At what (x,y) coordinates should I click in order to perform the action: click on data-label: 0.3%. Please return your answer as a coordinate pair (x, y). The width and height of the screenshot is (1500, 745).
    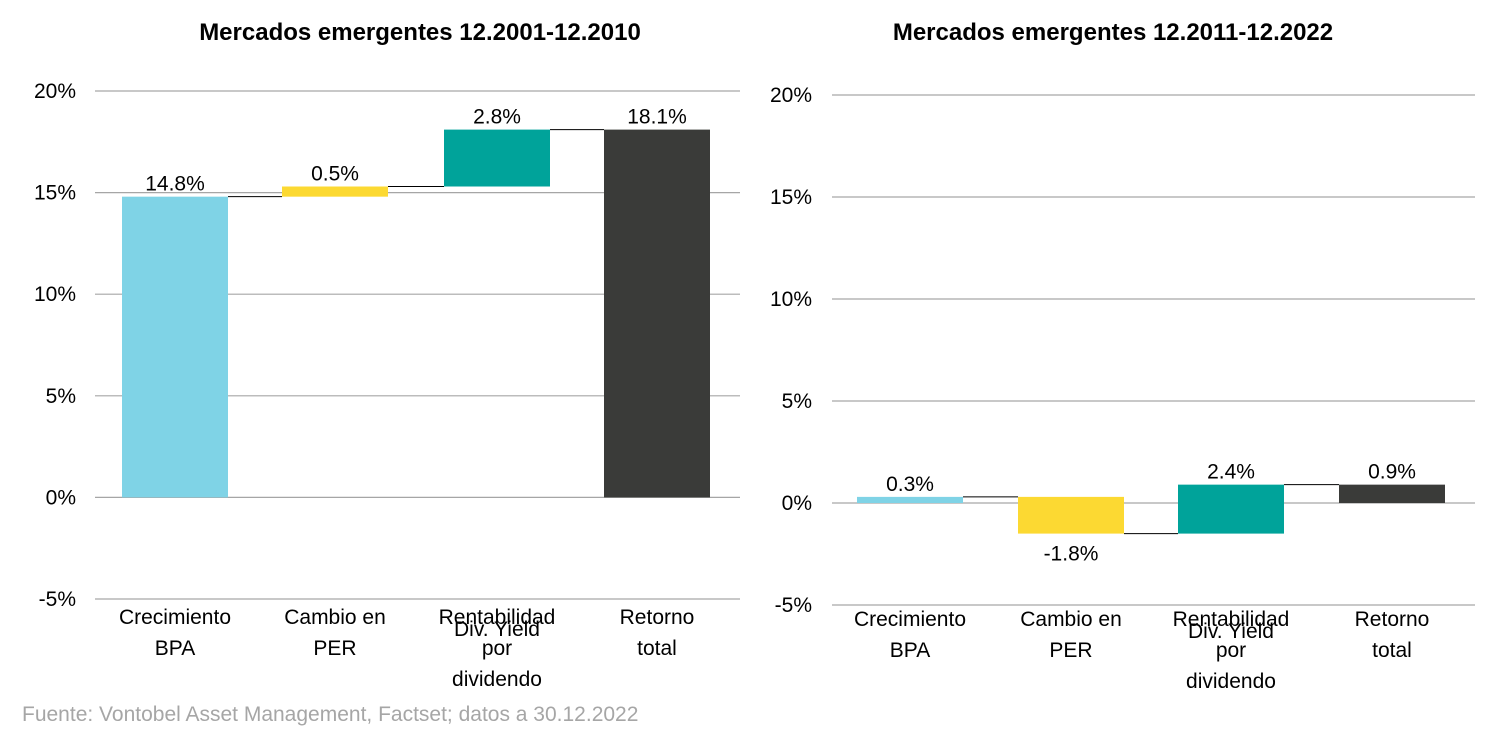
    Looking at the image, I should click on (910, 484).